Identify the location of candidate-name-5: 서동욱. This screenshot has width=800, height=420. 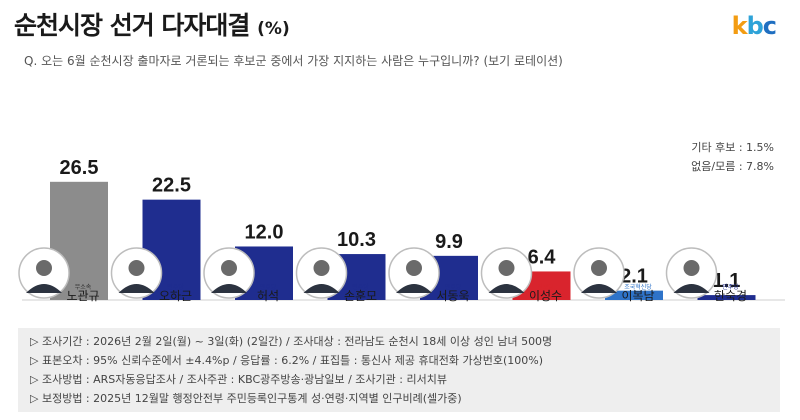
(452, 296).